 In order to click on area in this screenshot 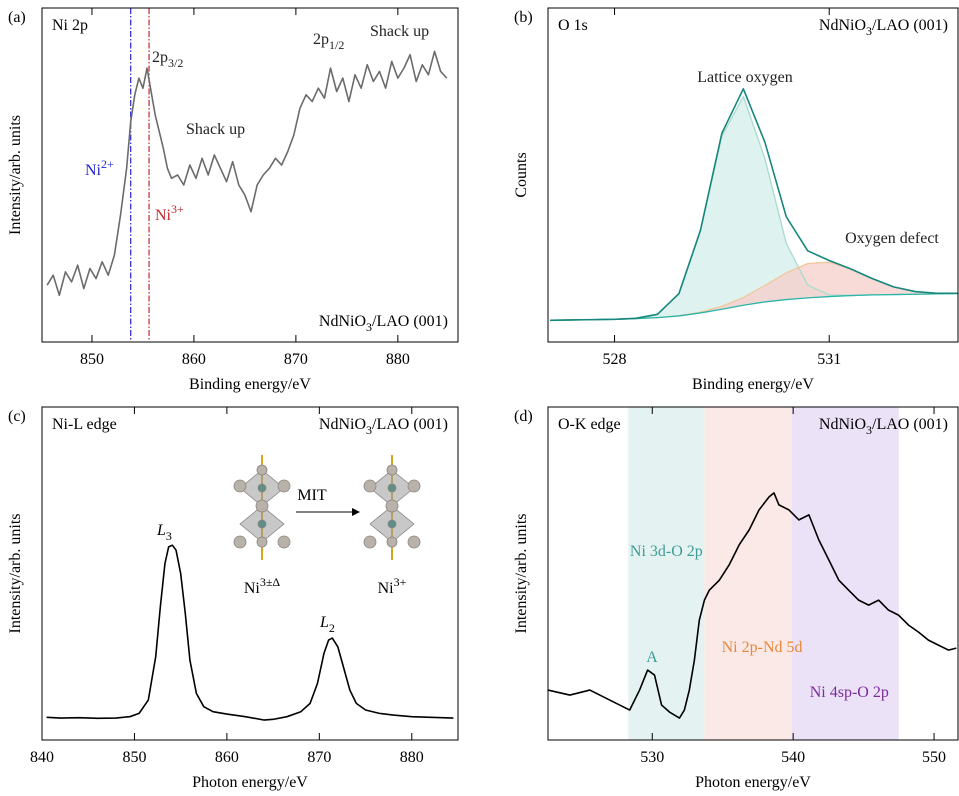, I will do `click(754, 317)`.